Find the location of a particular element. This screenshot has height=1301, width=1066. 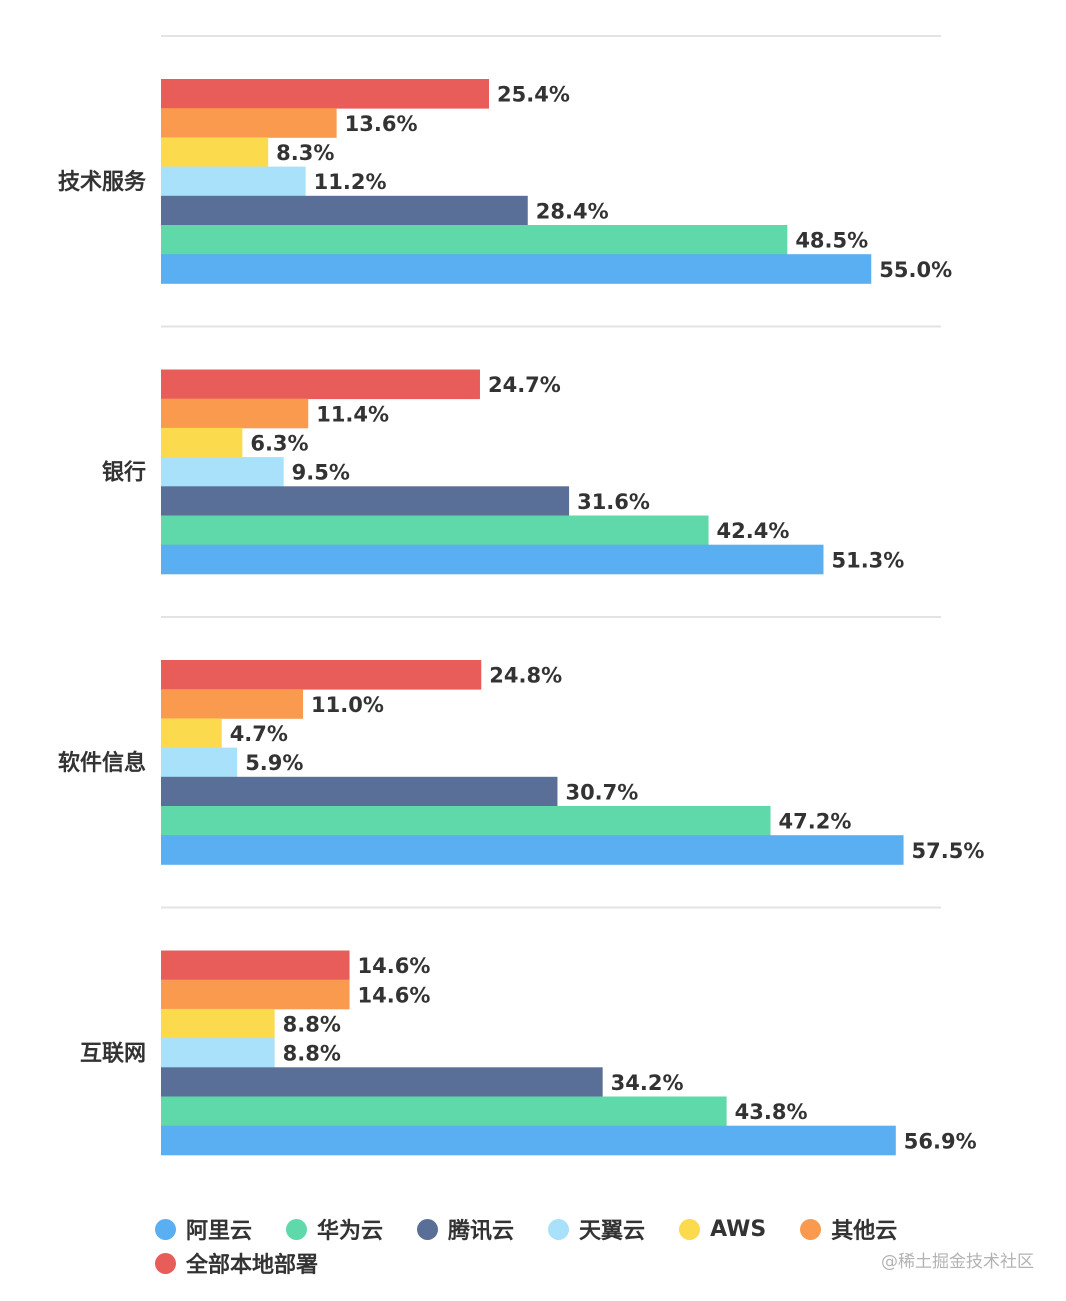

data-label: 25.4% is located at coordinates (533, 95).